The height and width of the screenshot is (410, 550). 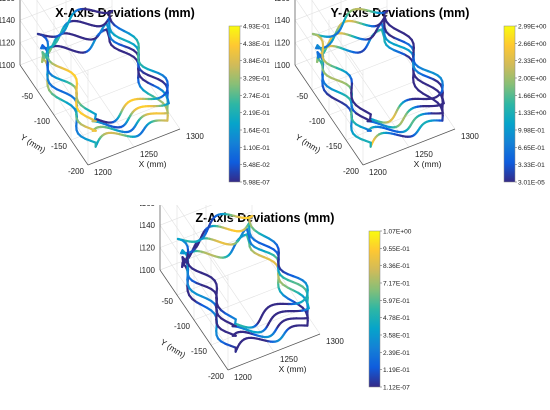 What do you see at coordinates (256, 183) in the screenshot?
I see `colorbar-tick-label: 5.98E-07` at bounding box center [256, 183].